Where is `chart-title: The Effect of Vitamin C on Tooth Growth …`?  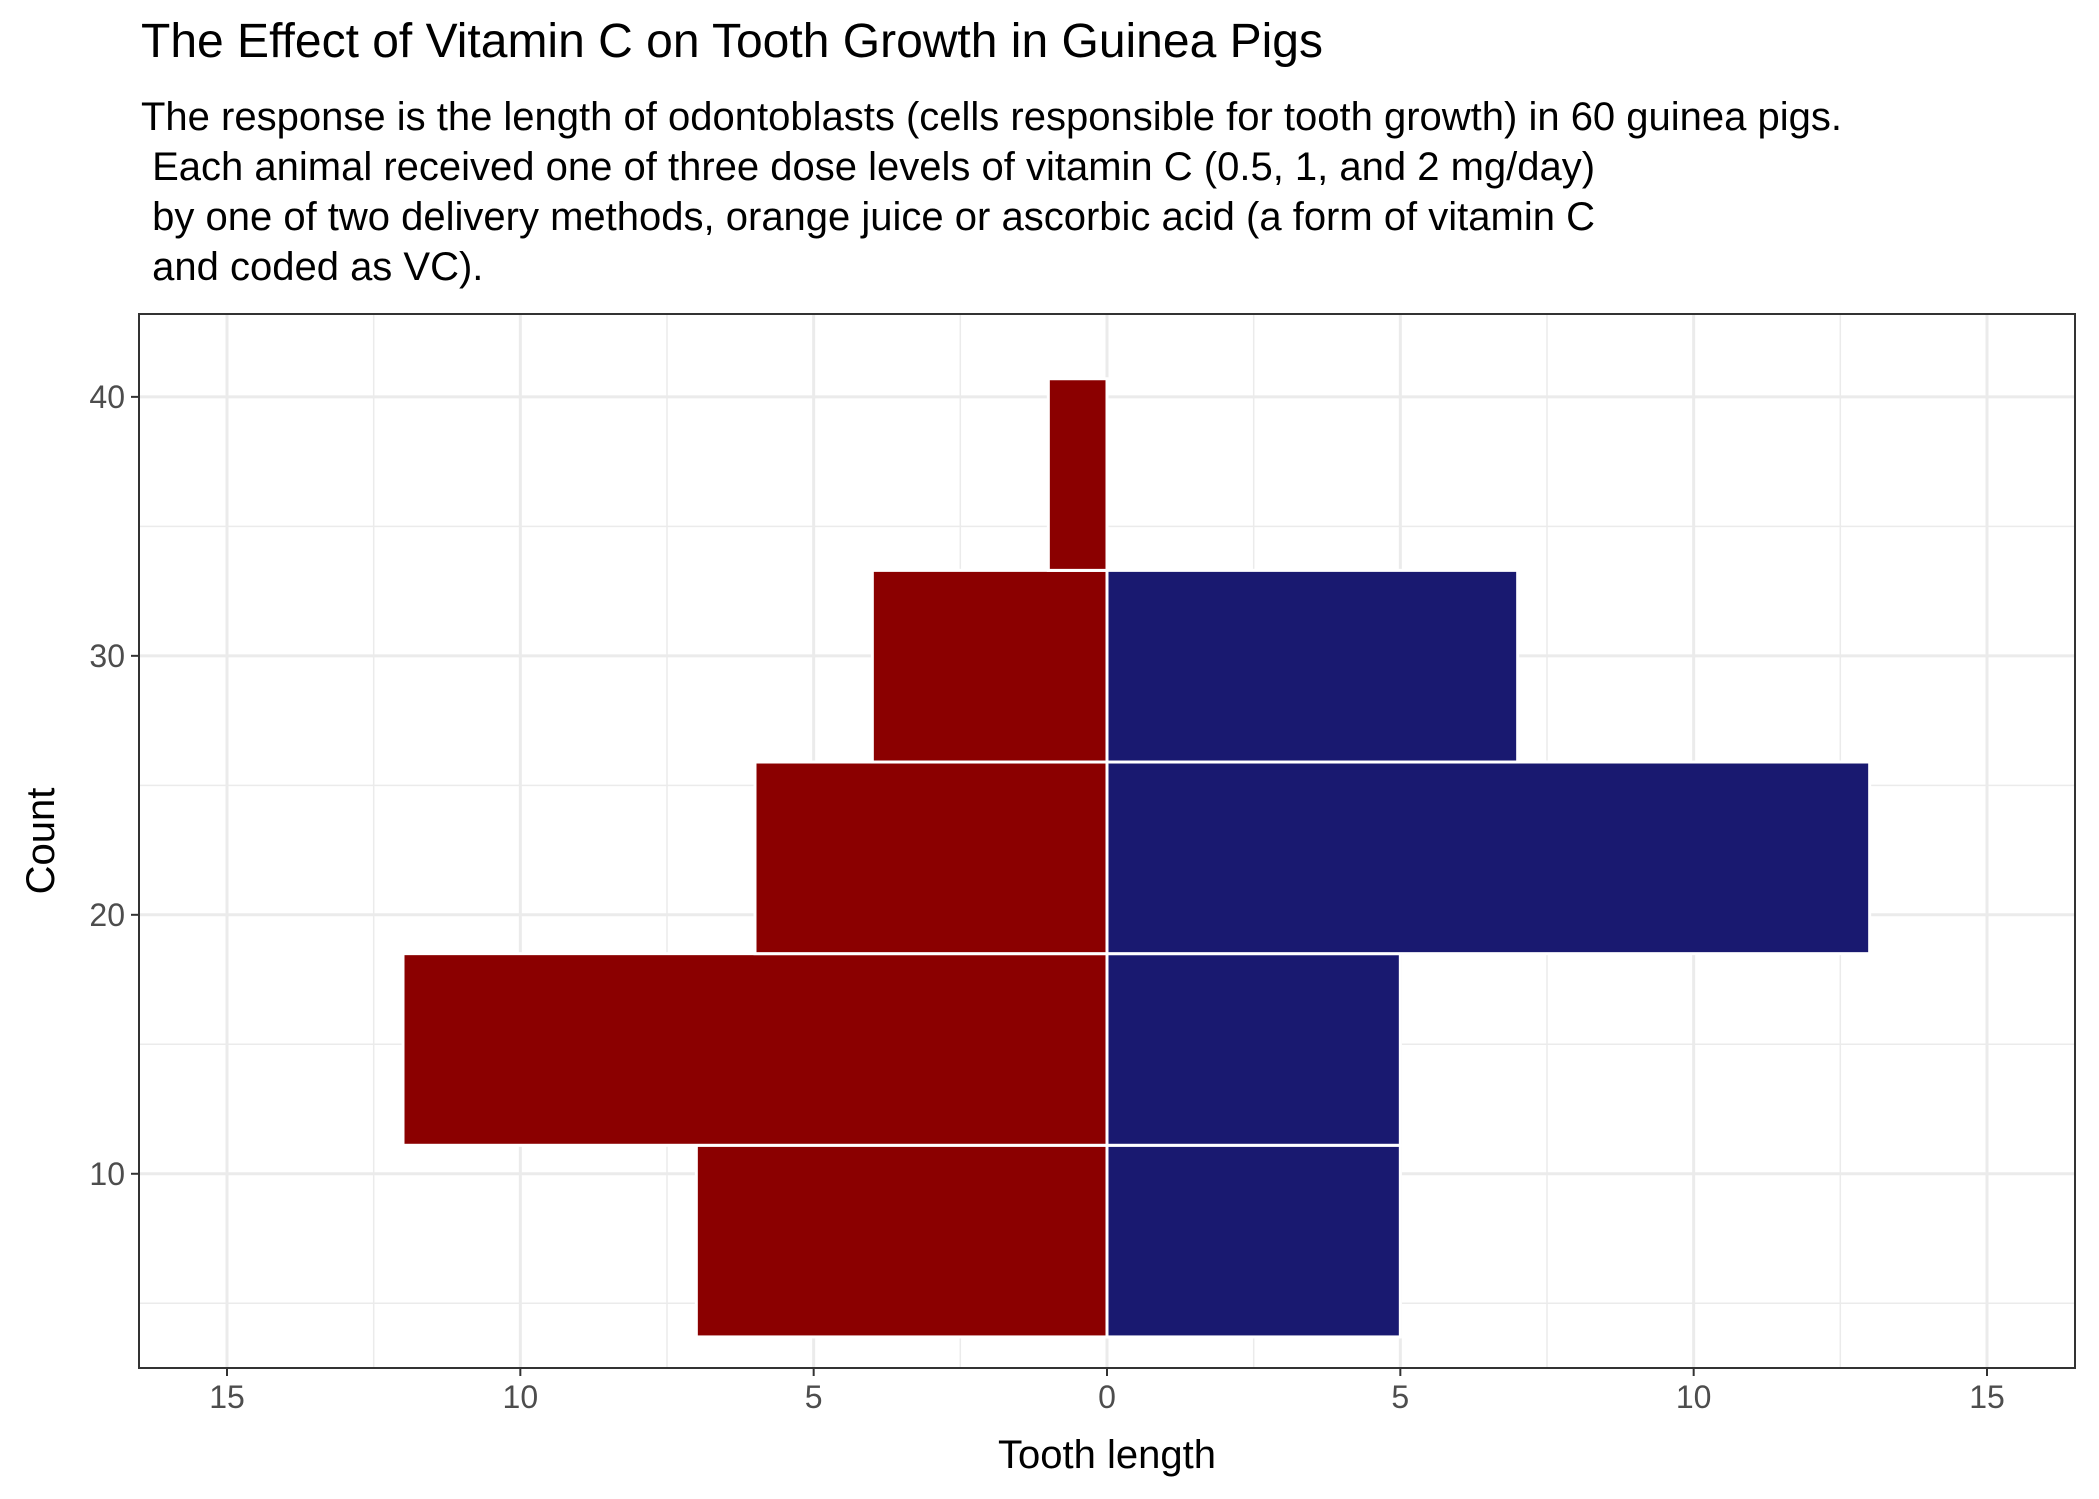 chart-title: The Effect of Vitamin C on Tooth Growth … is located at coordinates (732, 41).